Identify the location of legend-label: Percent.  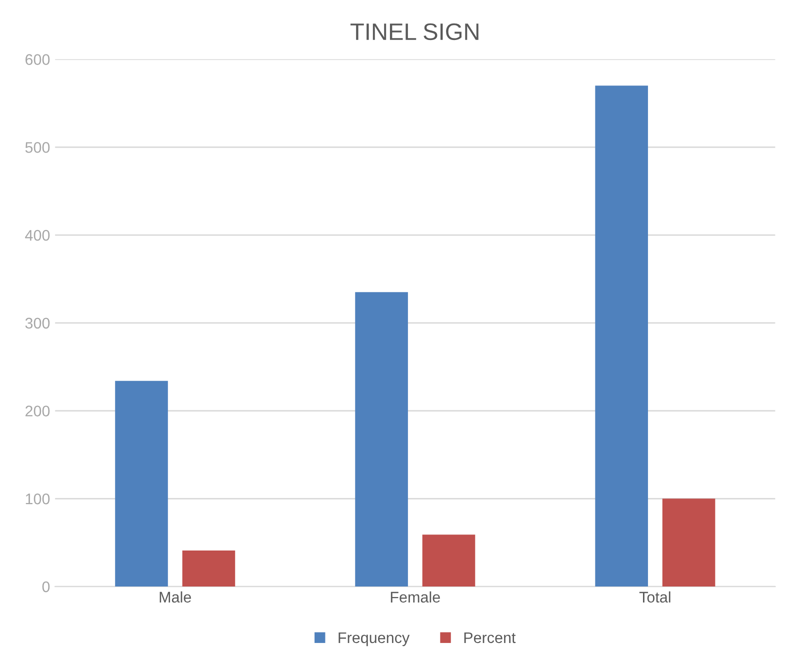
(490, 638).